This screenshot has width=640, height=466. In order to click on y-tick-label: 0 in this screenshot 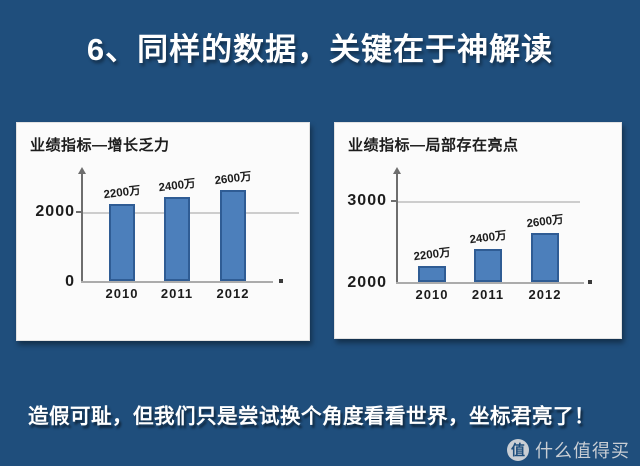, I will do `click(70, 281)`.